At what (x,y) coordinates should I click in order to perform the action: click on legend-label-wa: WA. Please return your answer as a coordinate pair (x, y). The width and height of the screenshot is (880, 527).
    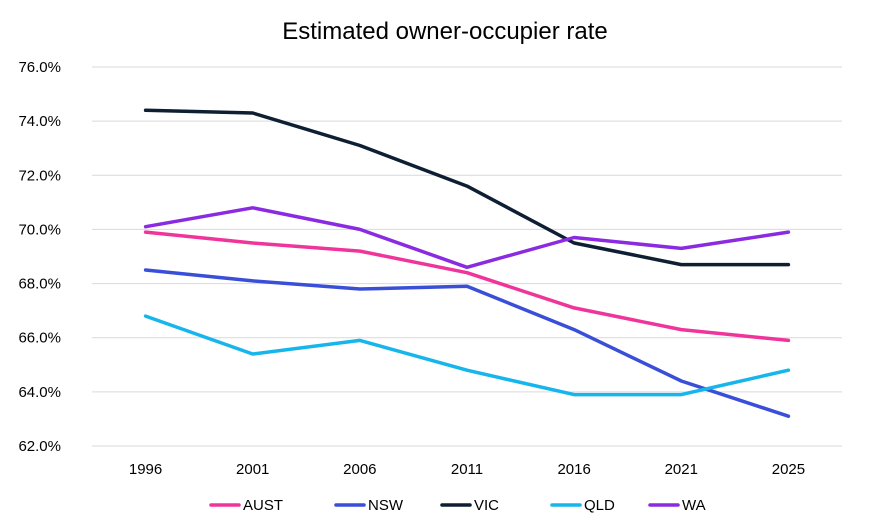
    Looking at the image, I should click on (694, 505).